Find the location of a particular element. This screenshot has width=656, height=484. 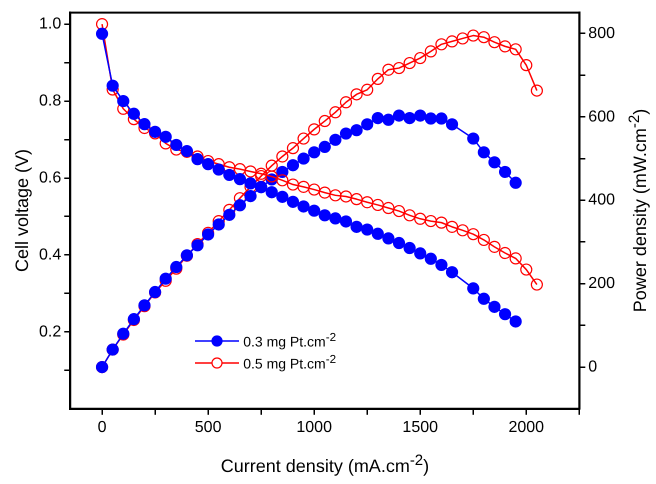

y-tick-label: 0.2 is located at coordinates (50, 331).